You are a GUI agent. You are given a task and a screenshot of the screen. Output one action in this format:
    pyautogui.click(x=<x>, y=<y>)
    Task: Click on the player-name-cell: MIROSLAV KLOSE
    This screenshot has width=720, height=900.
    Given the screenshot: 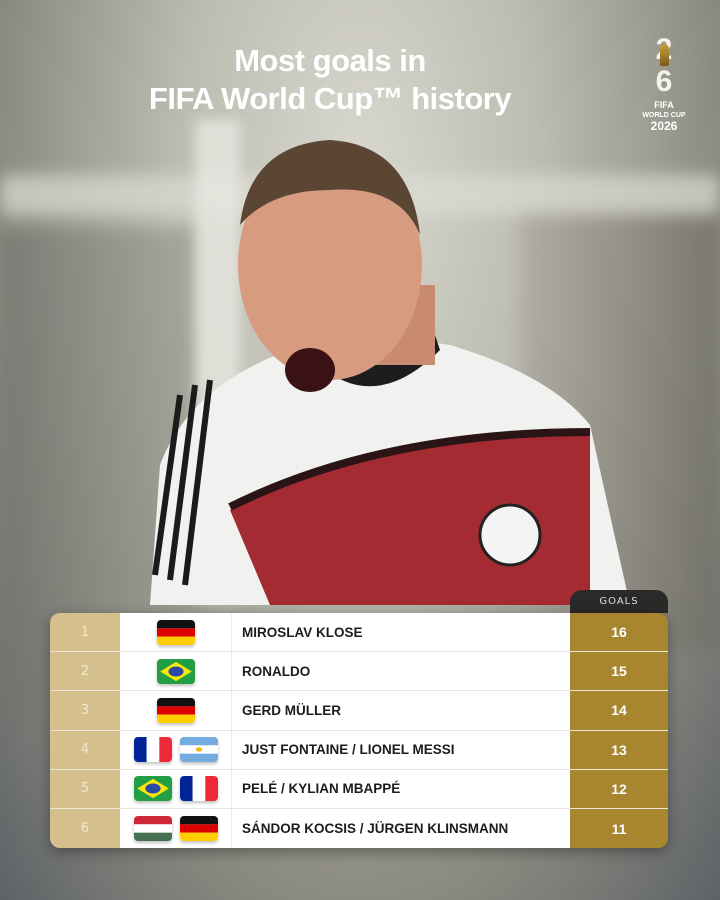 What is the action you would take?
    pyautogui.click(x=401, y=632)
    